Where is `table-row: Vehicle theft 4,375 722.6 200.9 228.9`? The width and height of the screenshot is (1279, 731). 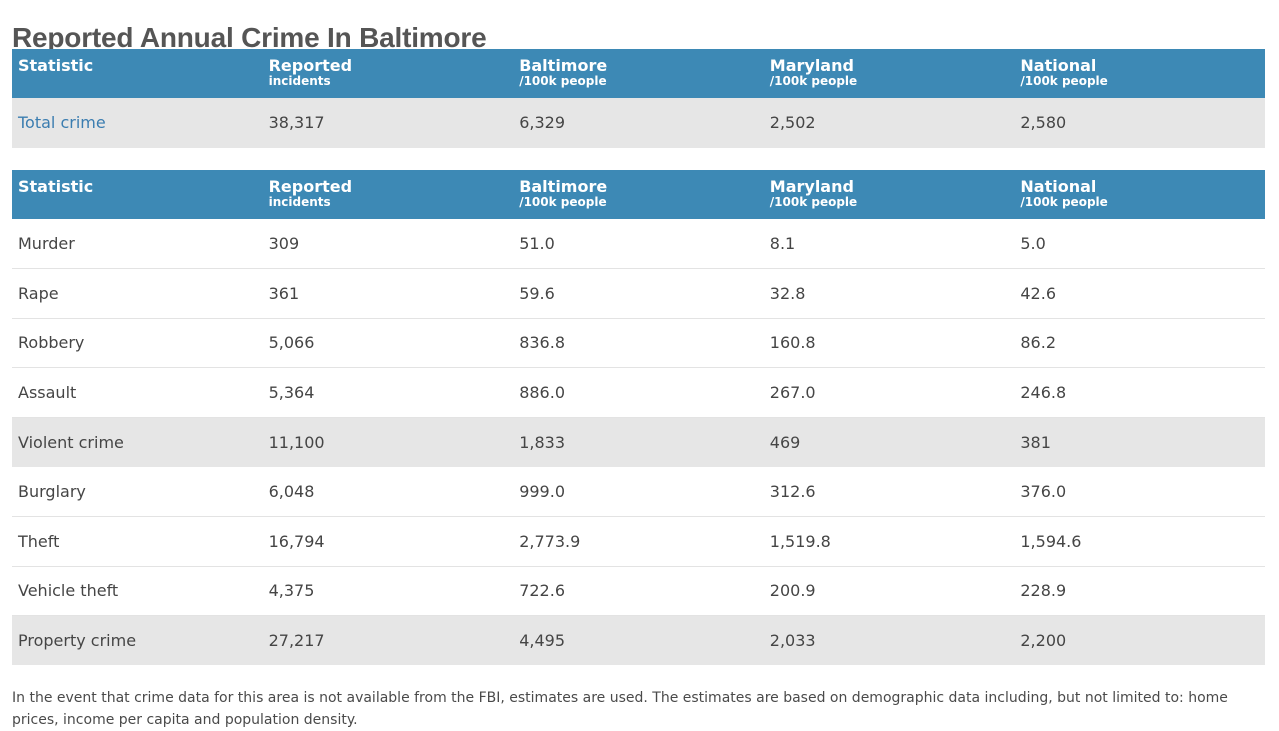 table-row: Vehicle theft 4,375 722.6 200.9 228.9 is located at coordinates (638, 591).